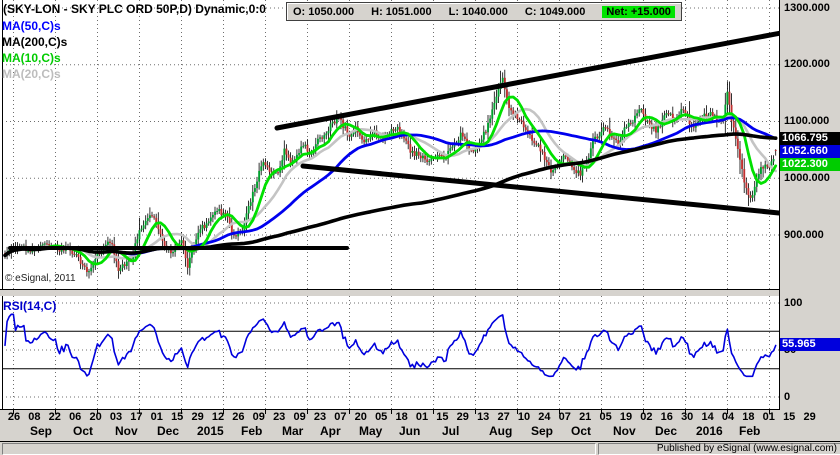 The height and width of the screenshot is (455, 840). I want to click on month-label: Jun, so click(410, 431).